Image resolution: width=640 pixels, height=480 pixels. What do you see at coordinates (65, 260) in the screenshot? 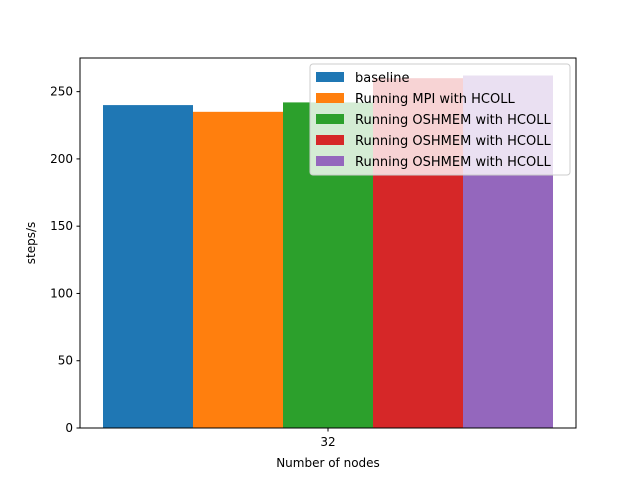
I see `y-axis: 0 50 100 150 200 250` at bounding box center [65, 260].